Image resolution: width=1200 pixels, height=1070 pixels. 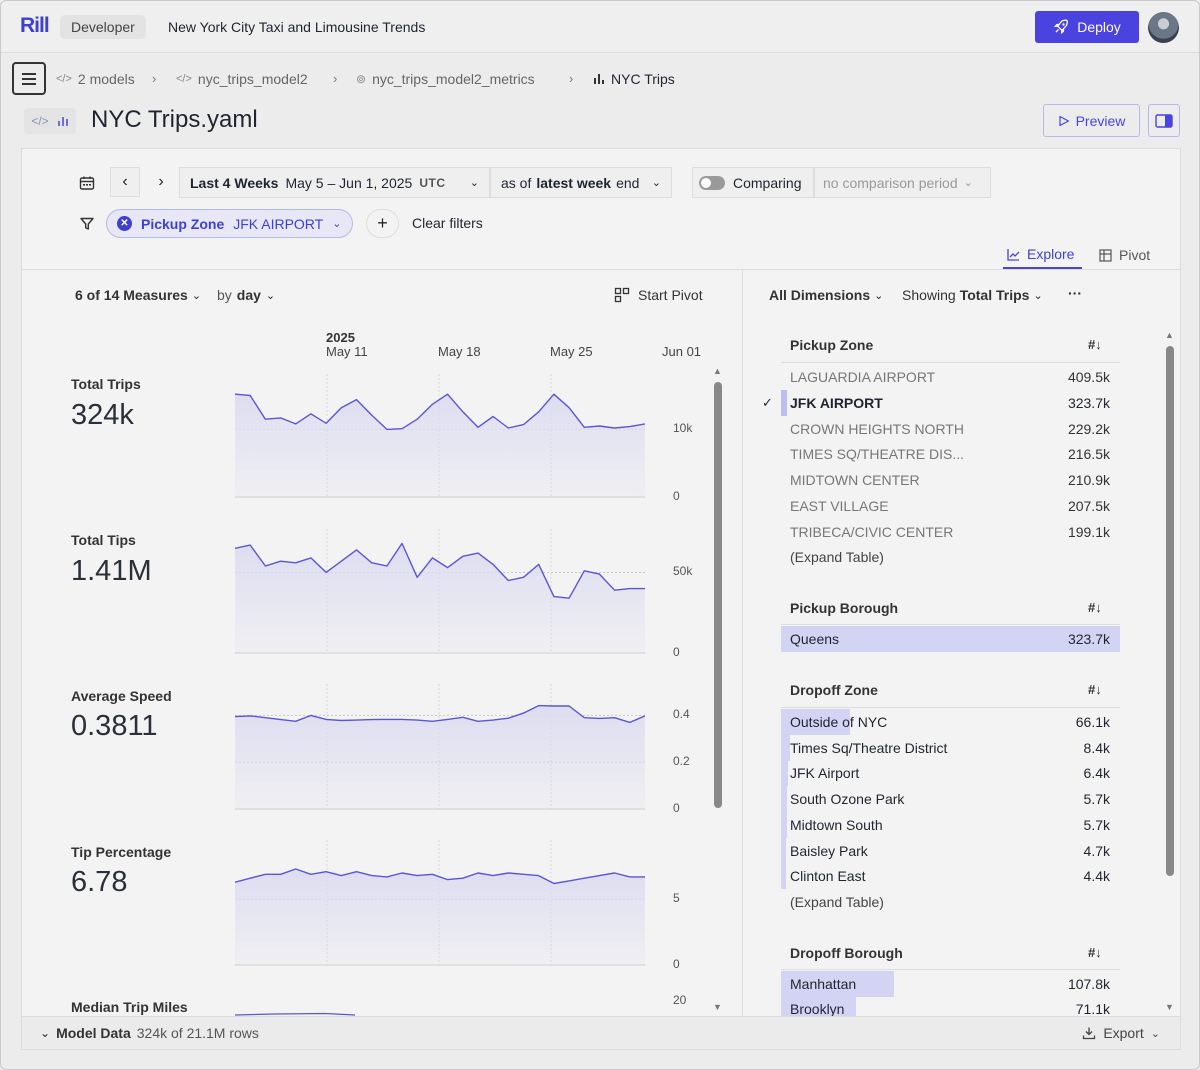 I want to click on row-label: South Ozone Park, so click(x=847, y=799).